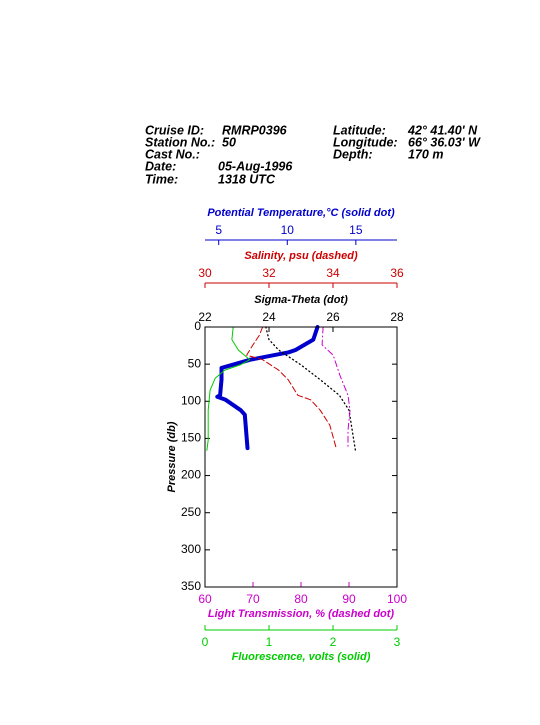  Describe the element at coordinates (191, 438) in the screenshot. I see `y-tick-label: 150` at that location.